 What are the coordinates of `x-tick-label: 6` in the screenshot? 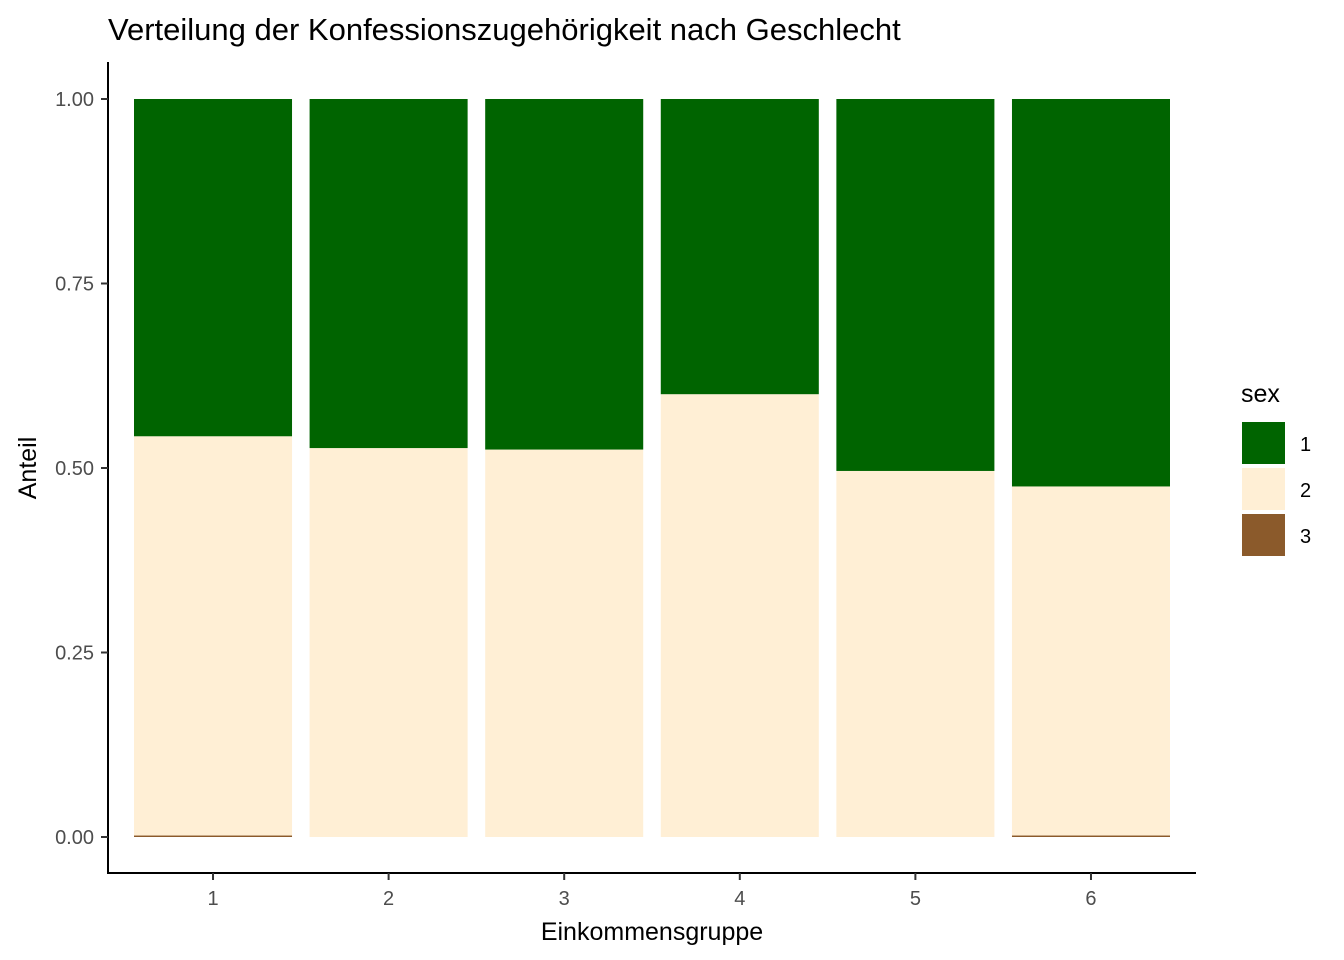 It's located at (1090, 899).